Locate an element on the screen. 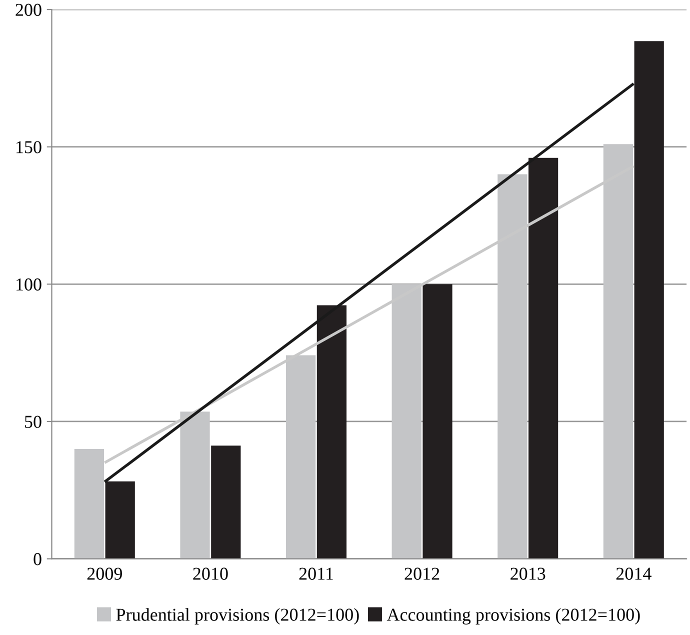 This screenshot has height=635, width=690. y-tick-label: 50 is located at coordinates (33, 422).